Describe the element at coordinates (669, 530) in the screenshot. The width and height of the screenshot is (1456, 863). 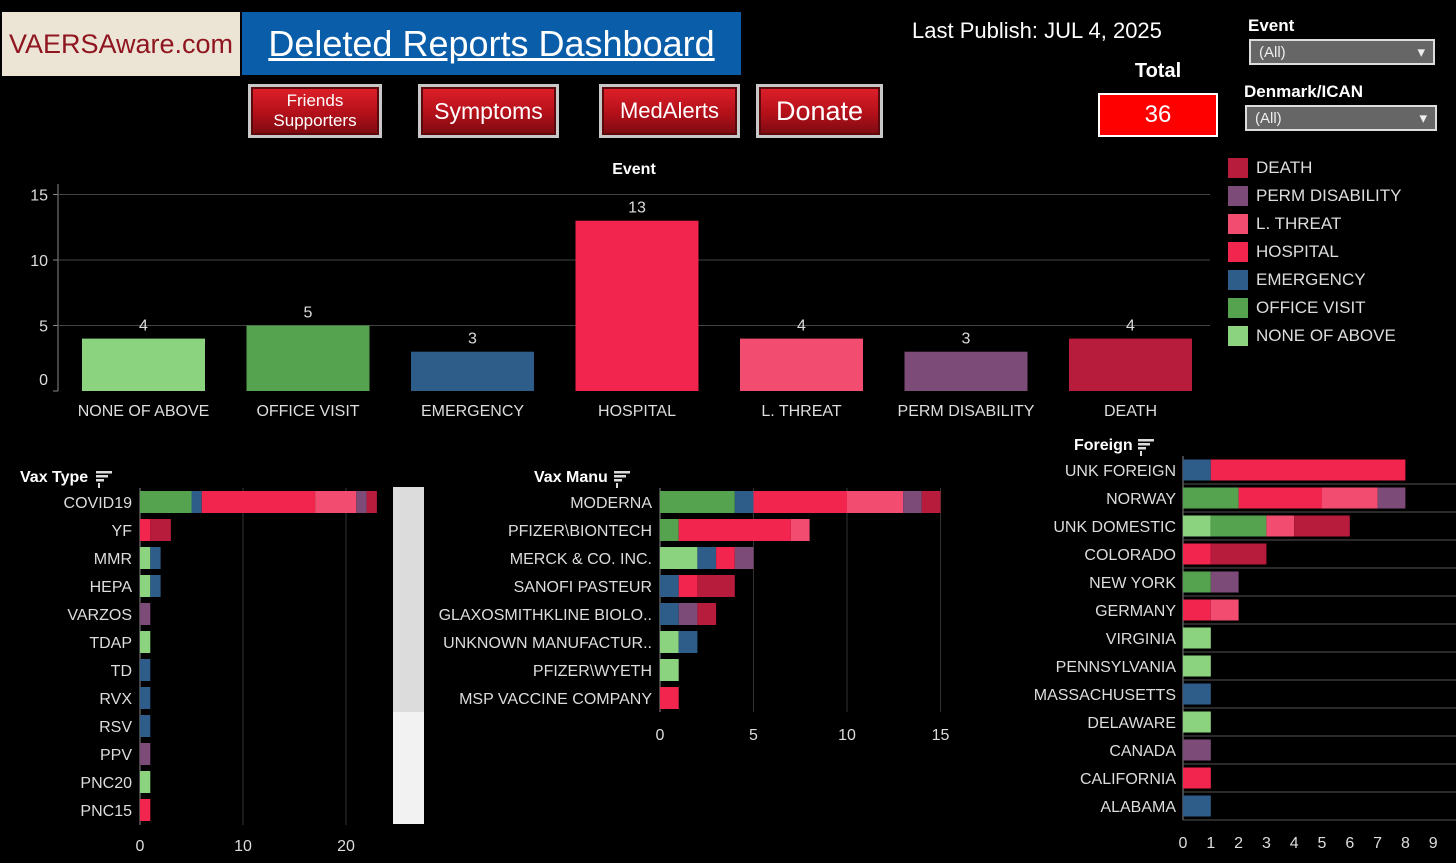
I see `bar-segment-pfizer-biontech-office-visit` at that location.